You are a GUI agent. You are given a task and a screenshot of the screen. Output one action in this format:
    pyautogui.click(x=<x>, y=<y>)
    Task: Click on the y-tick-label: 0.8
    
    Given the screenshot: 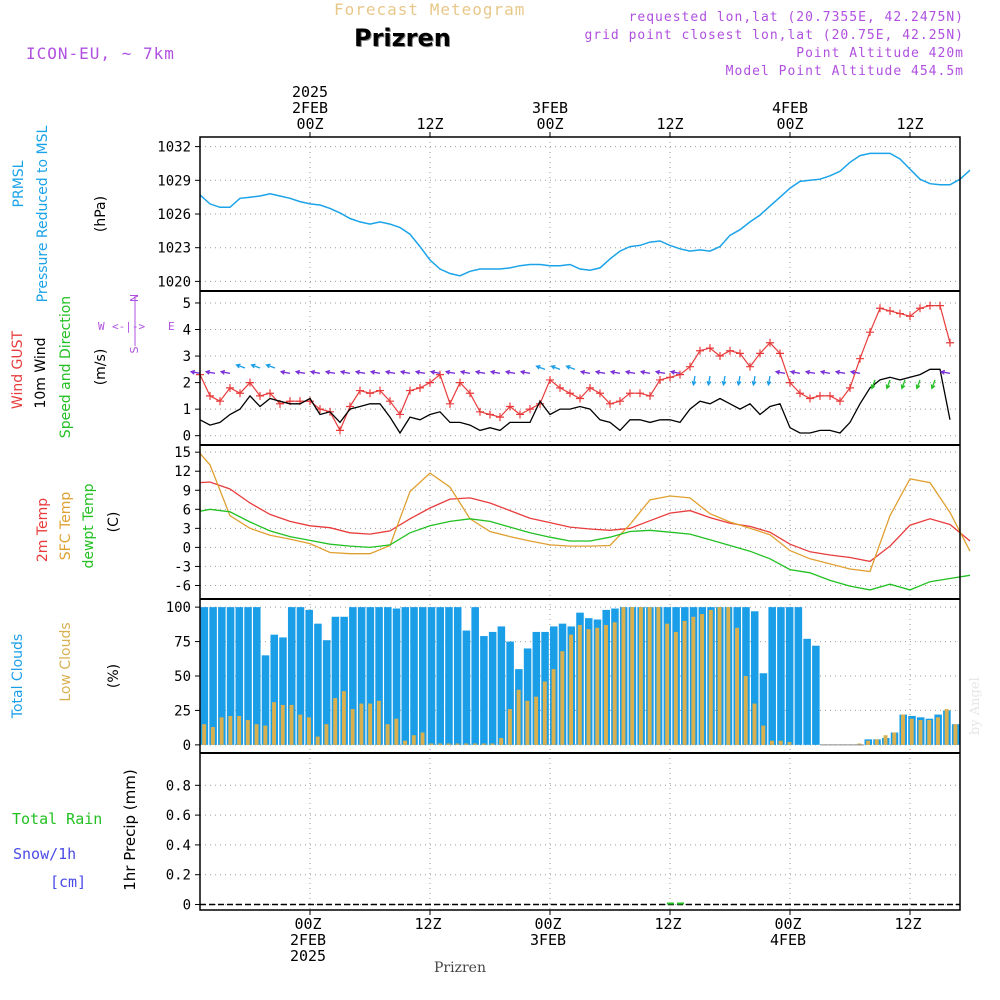 What is the action you would take?
    pyautogui.click(x=178, y=786)
    